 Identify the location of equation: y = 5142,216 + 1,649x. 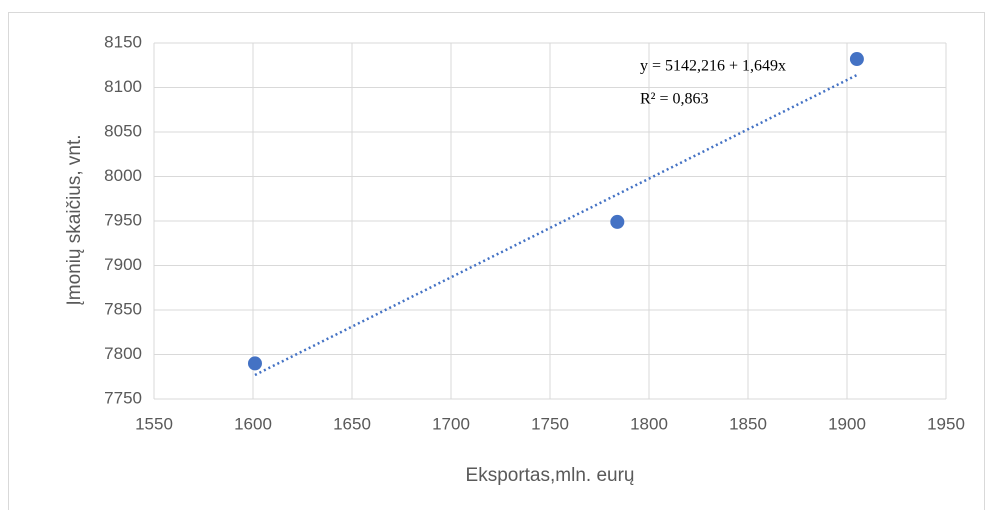
(713, 66).